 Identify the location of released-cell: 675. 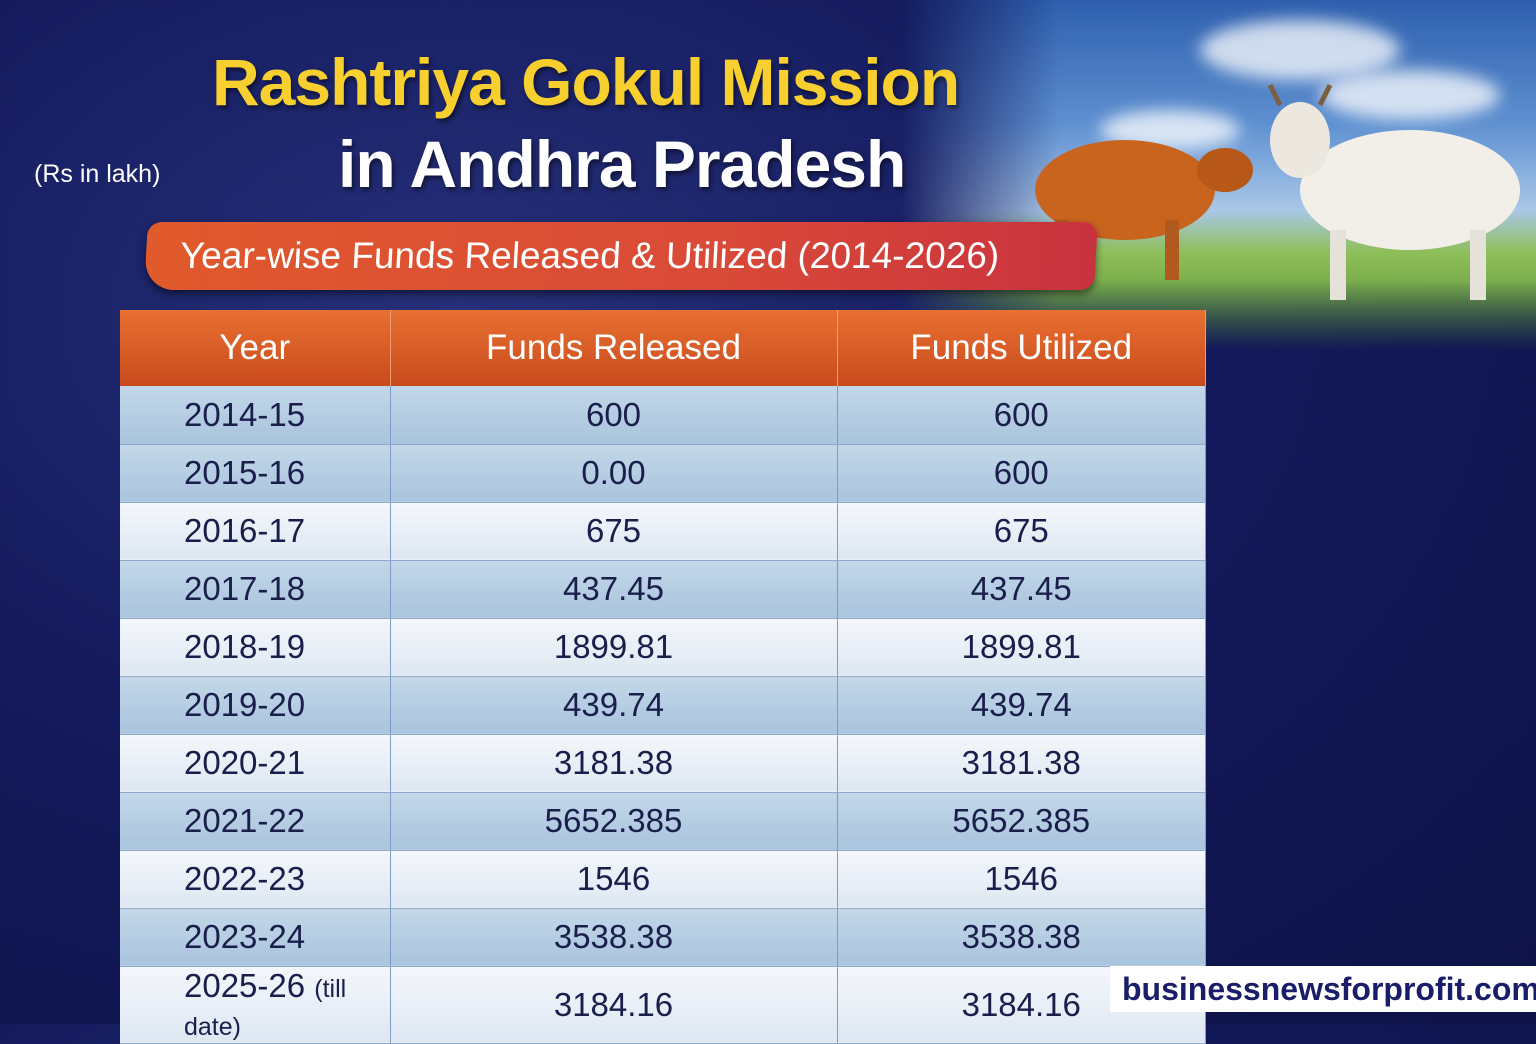
(614, 531).